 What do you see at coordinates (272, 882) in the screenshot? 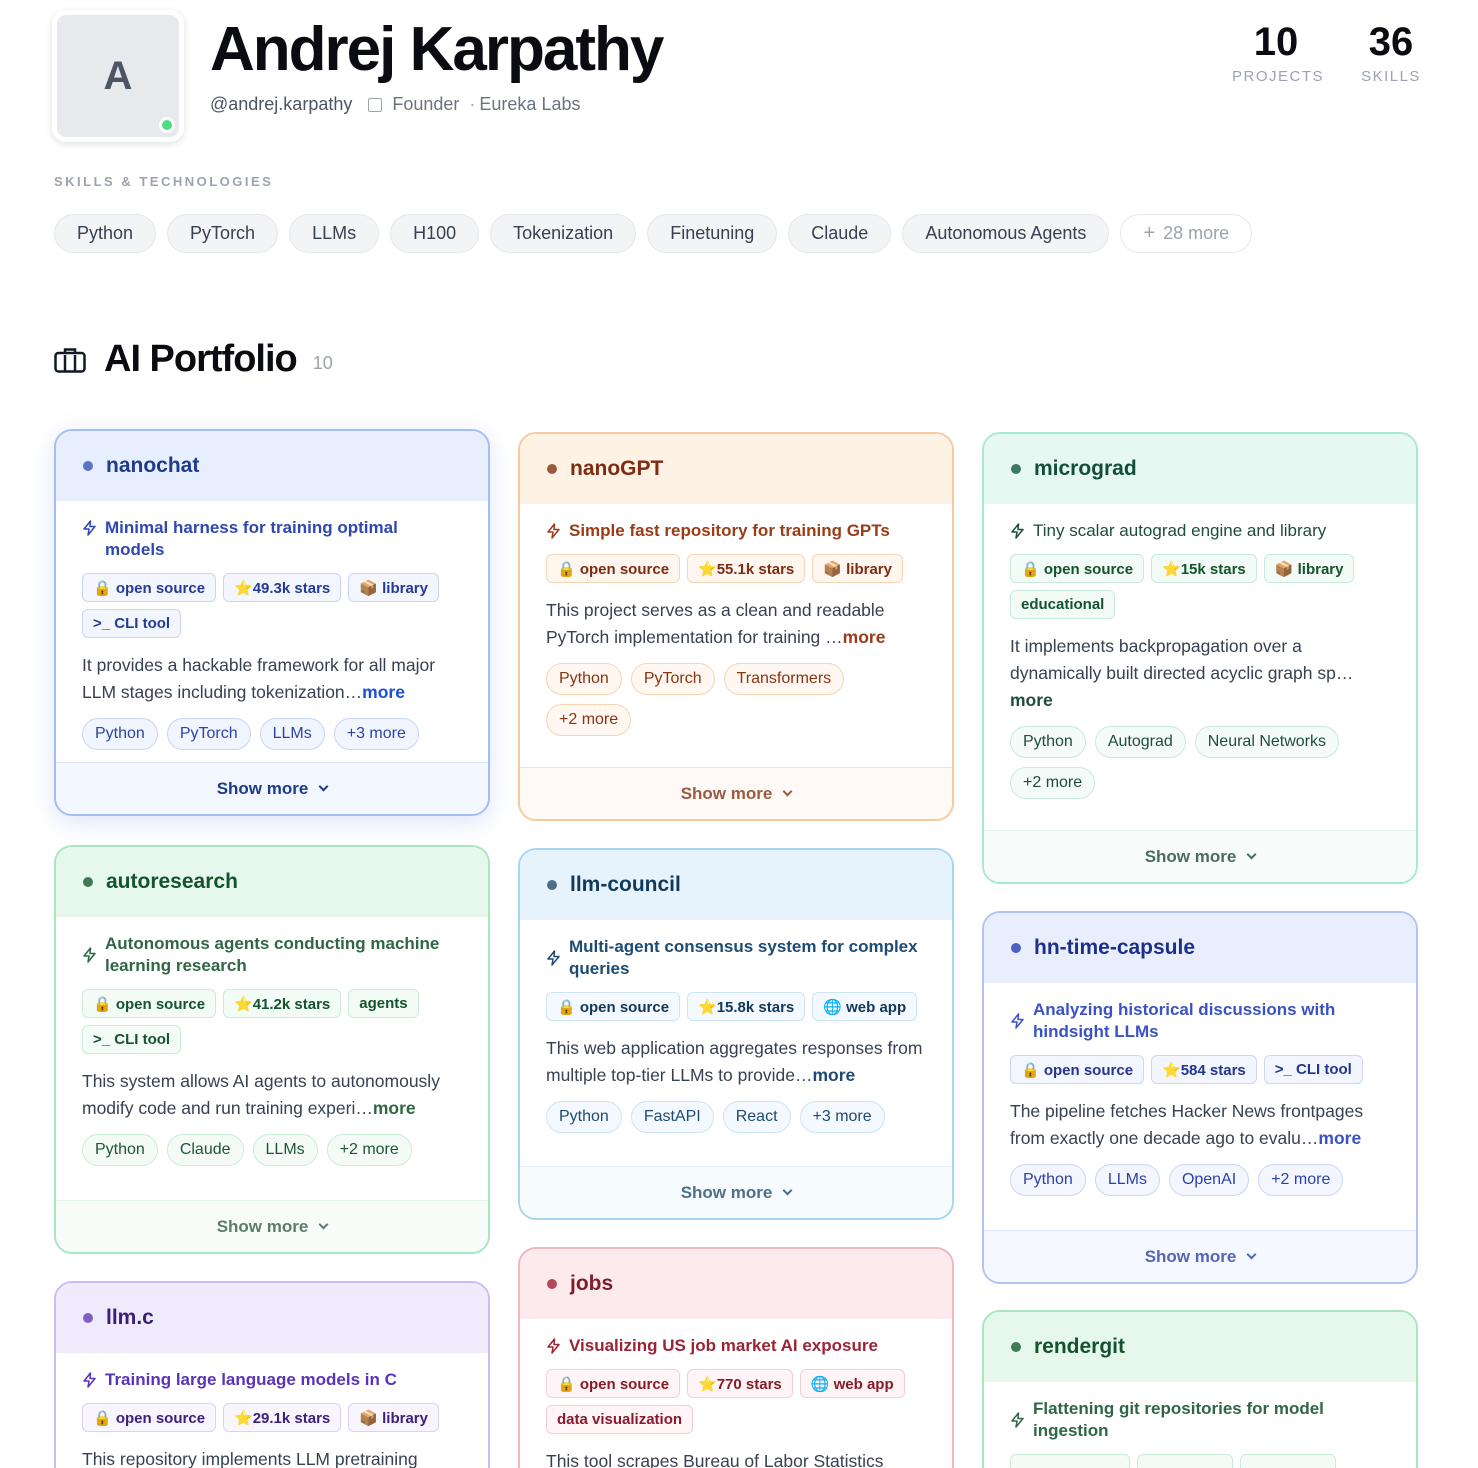
I see `card-header: autoresearch` at bounding box center [272, 882].